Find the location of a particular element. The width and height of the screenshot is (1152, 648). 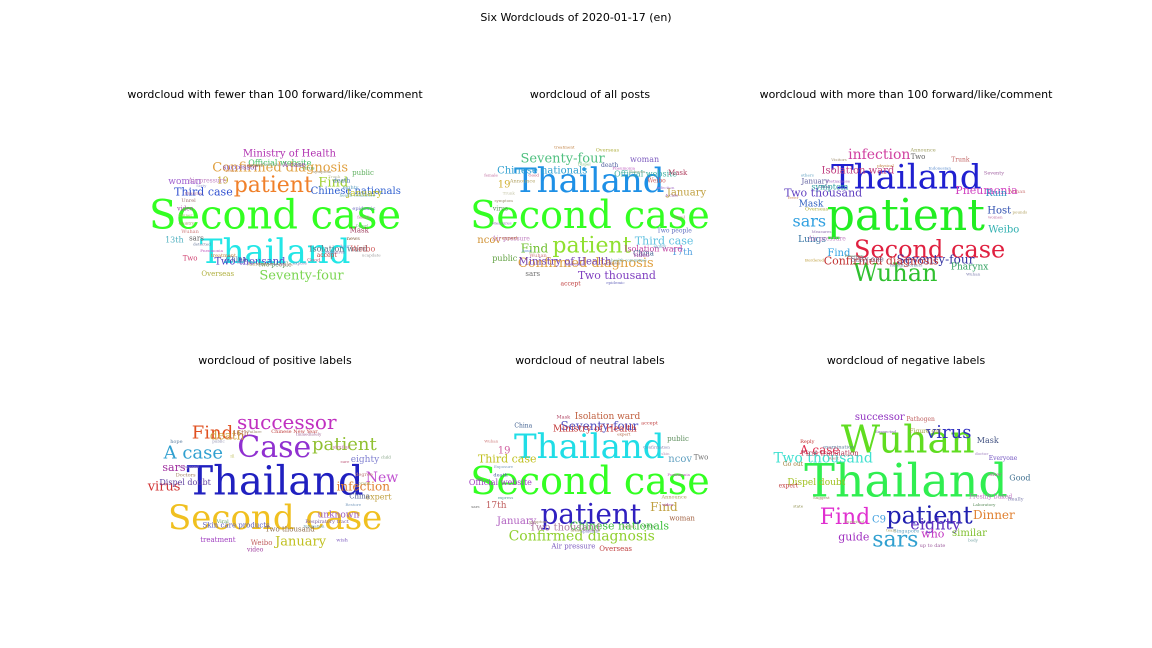

wordcloud-word: Unrel is located at coordinates (188, 201).